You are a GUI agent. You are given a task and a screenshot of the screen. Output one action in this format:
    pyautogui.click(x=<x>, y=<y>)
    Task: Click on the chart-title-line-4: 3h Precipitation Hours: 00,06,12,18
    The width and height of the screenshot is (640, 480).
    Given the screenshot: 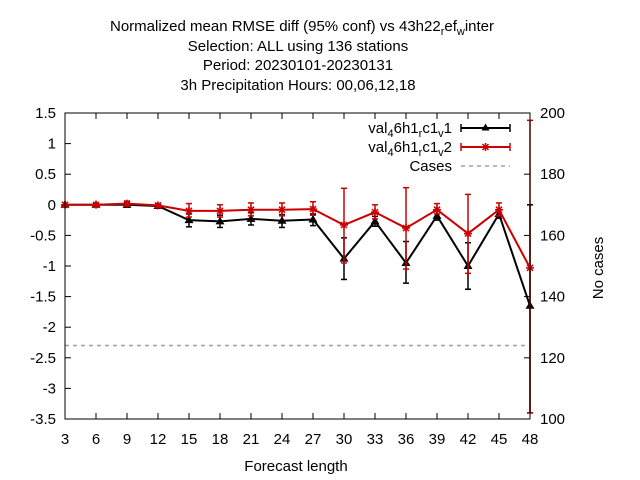 What is the action you would take?
    pyautogui.click(x=297, y=85)
    